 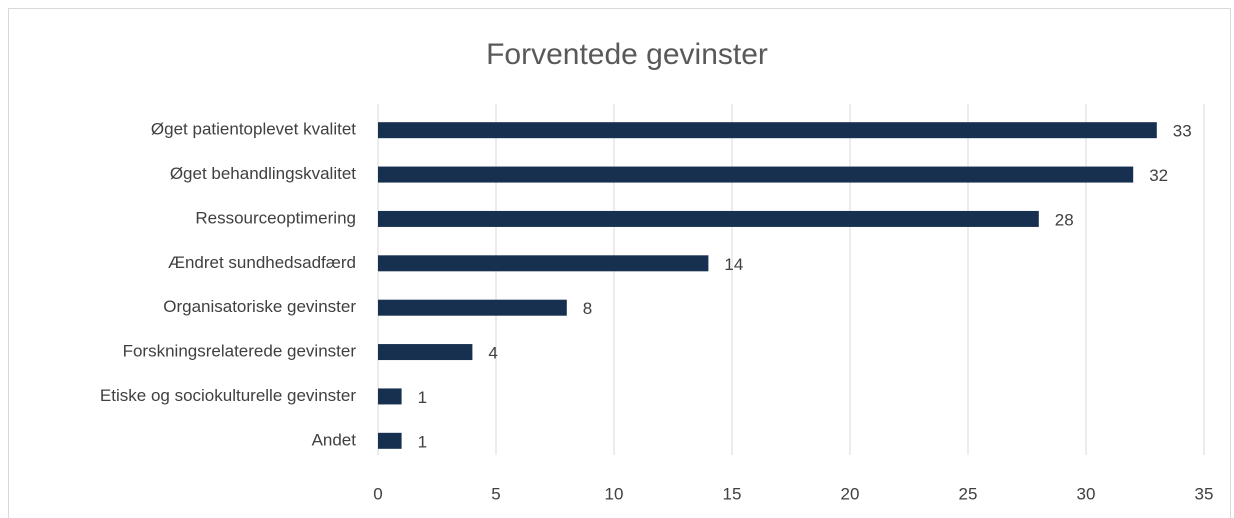 I want to click on data-label: 28, so click(x=1064, y=219).